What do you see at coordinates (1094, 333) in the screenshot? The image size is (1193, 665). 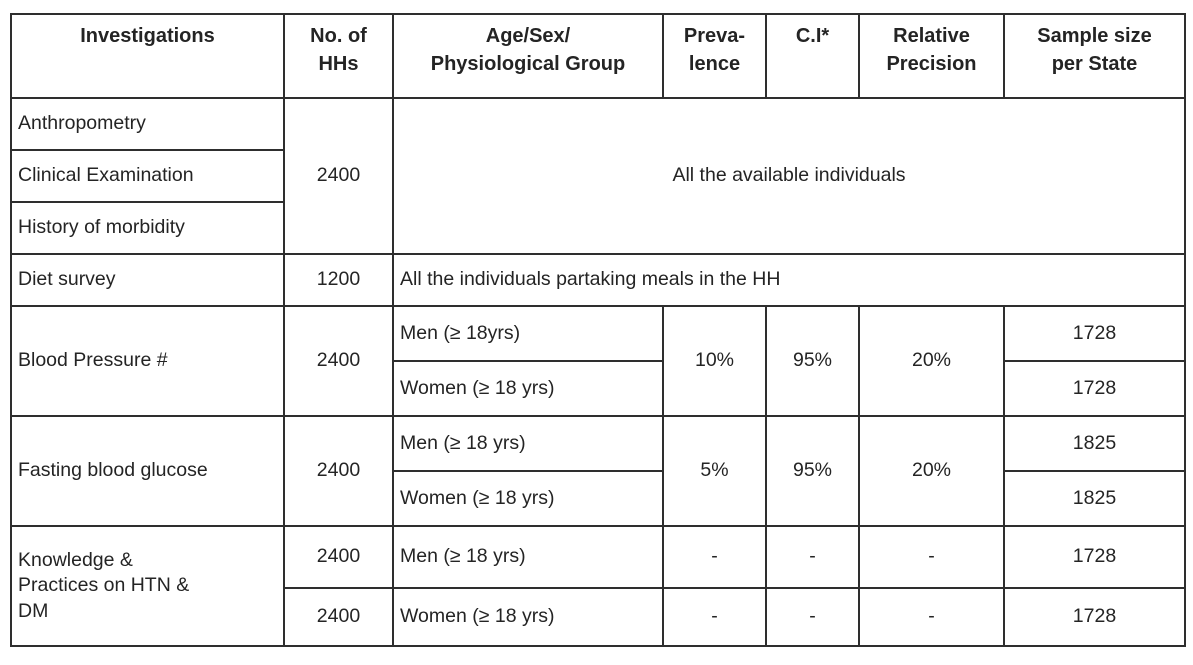 I see `cell-sample-bp-men: 1728` at bounding box center [1094, 333].